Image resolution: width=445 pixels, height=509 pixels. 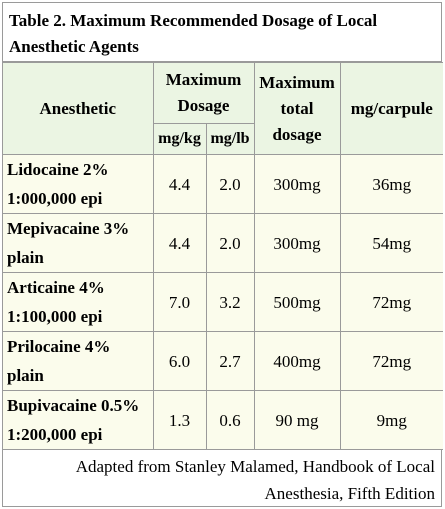 I want to click on mg-kg-cell: 7.0, so click(x=179, y=302).